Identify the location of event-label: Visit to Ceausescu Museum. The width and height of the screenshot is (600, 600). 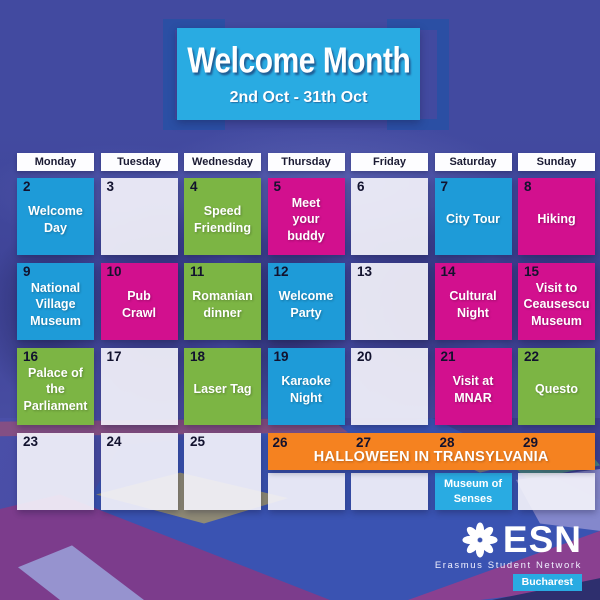
(556, 304).